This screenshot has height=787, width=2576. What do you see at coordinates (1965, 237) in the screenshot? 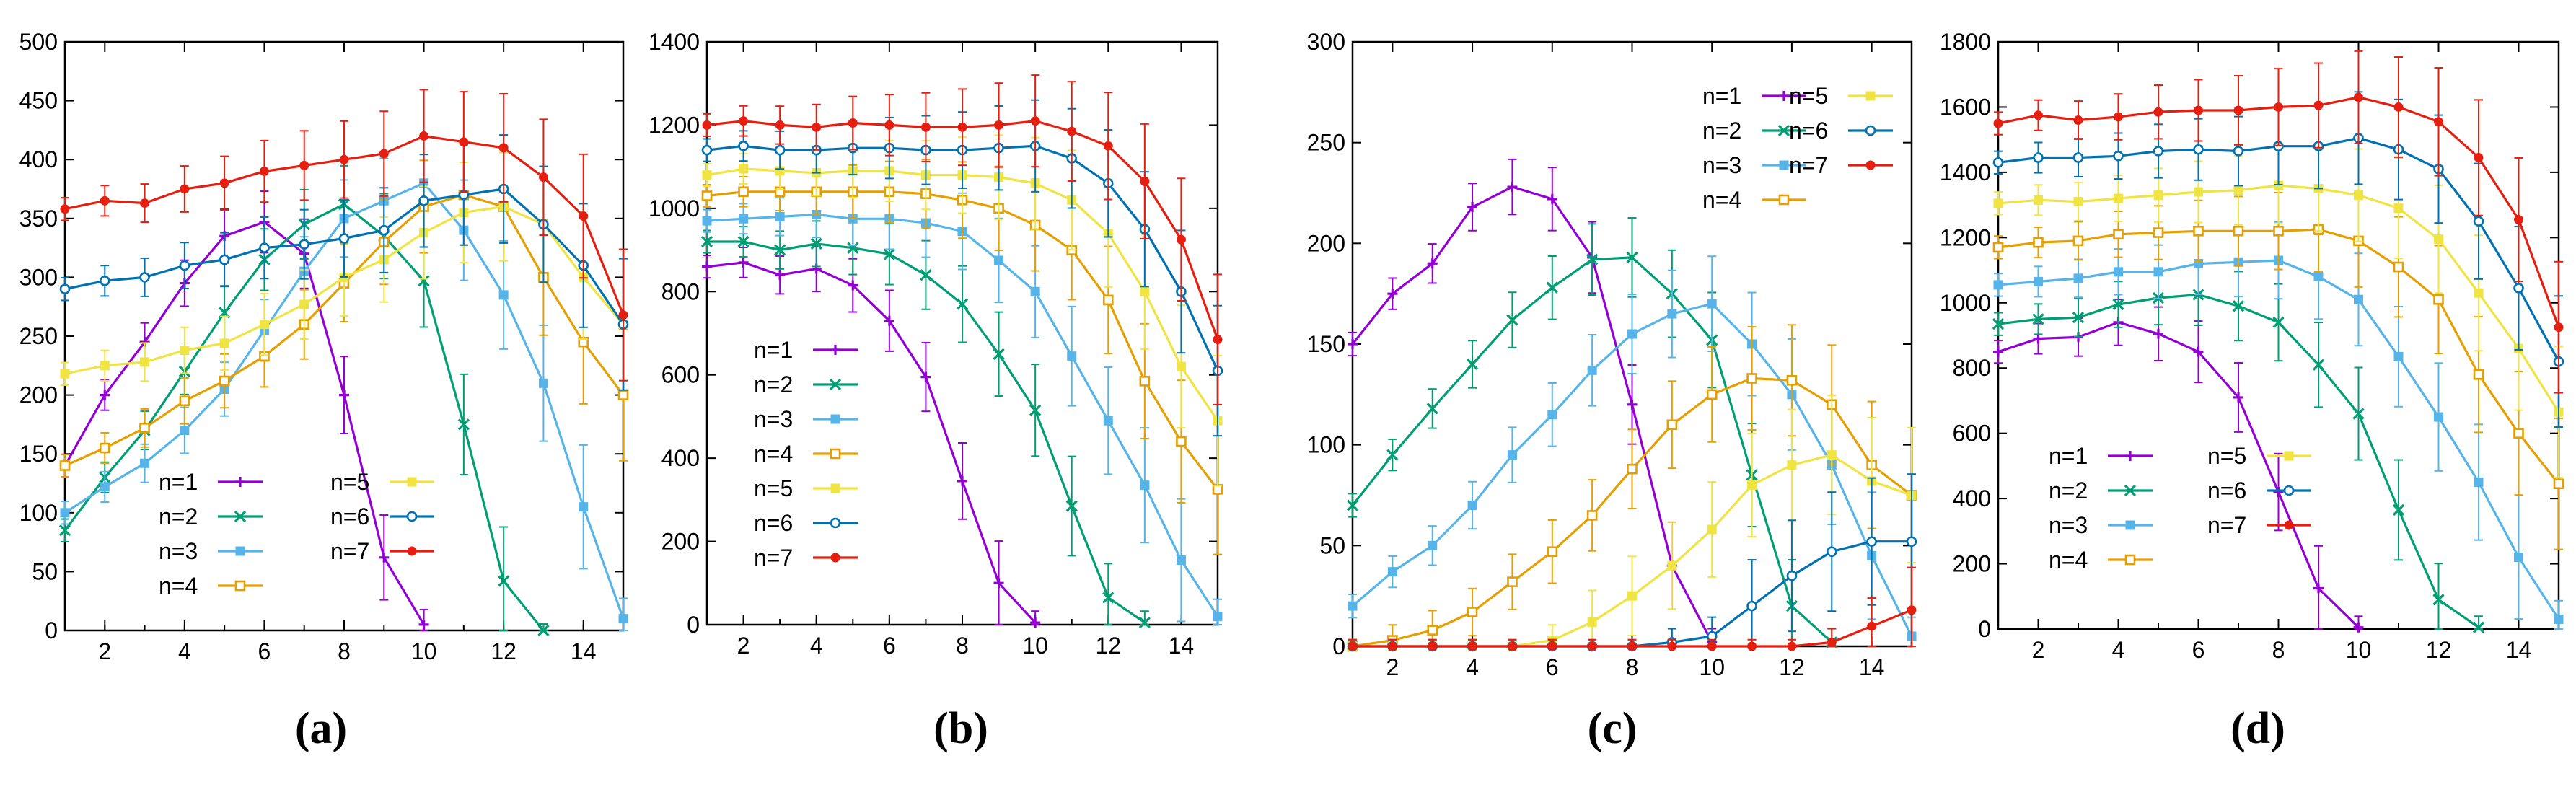
I see `y-tick-label: 1200` at bounding box center [1965, 237].